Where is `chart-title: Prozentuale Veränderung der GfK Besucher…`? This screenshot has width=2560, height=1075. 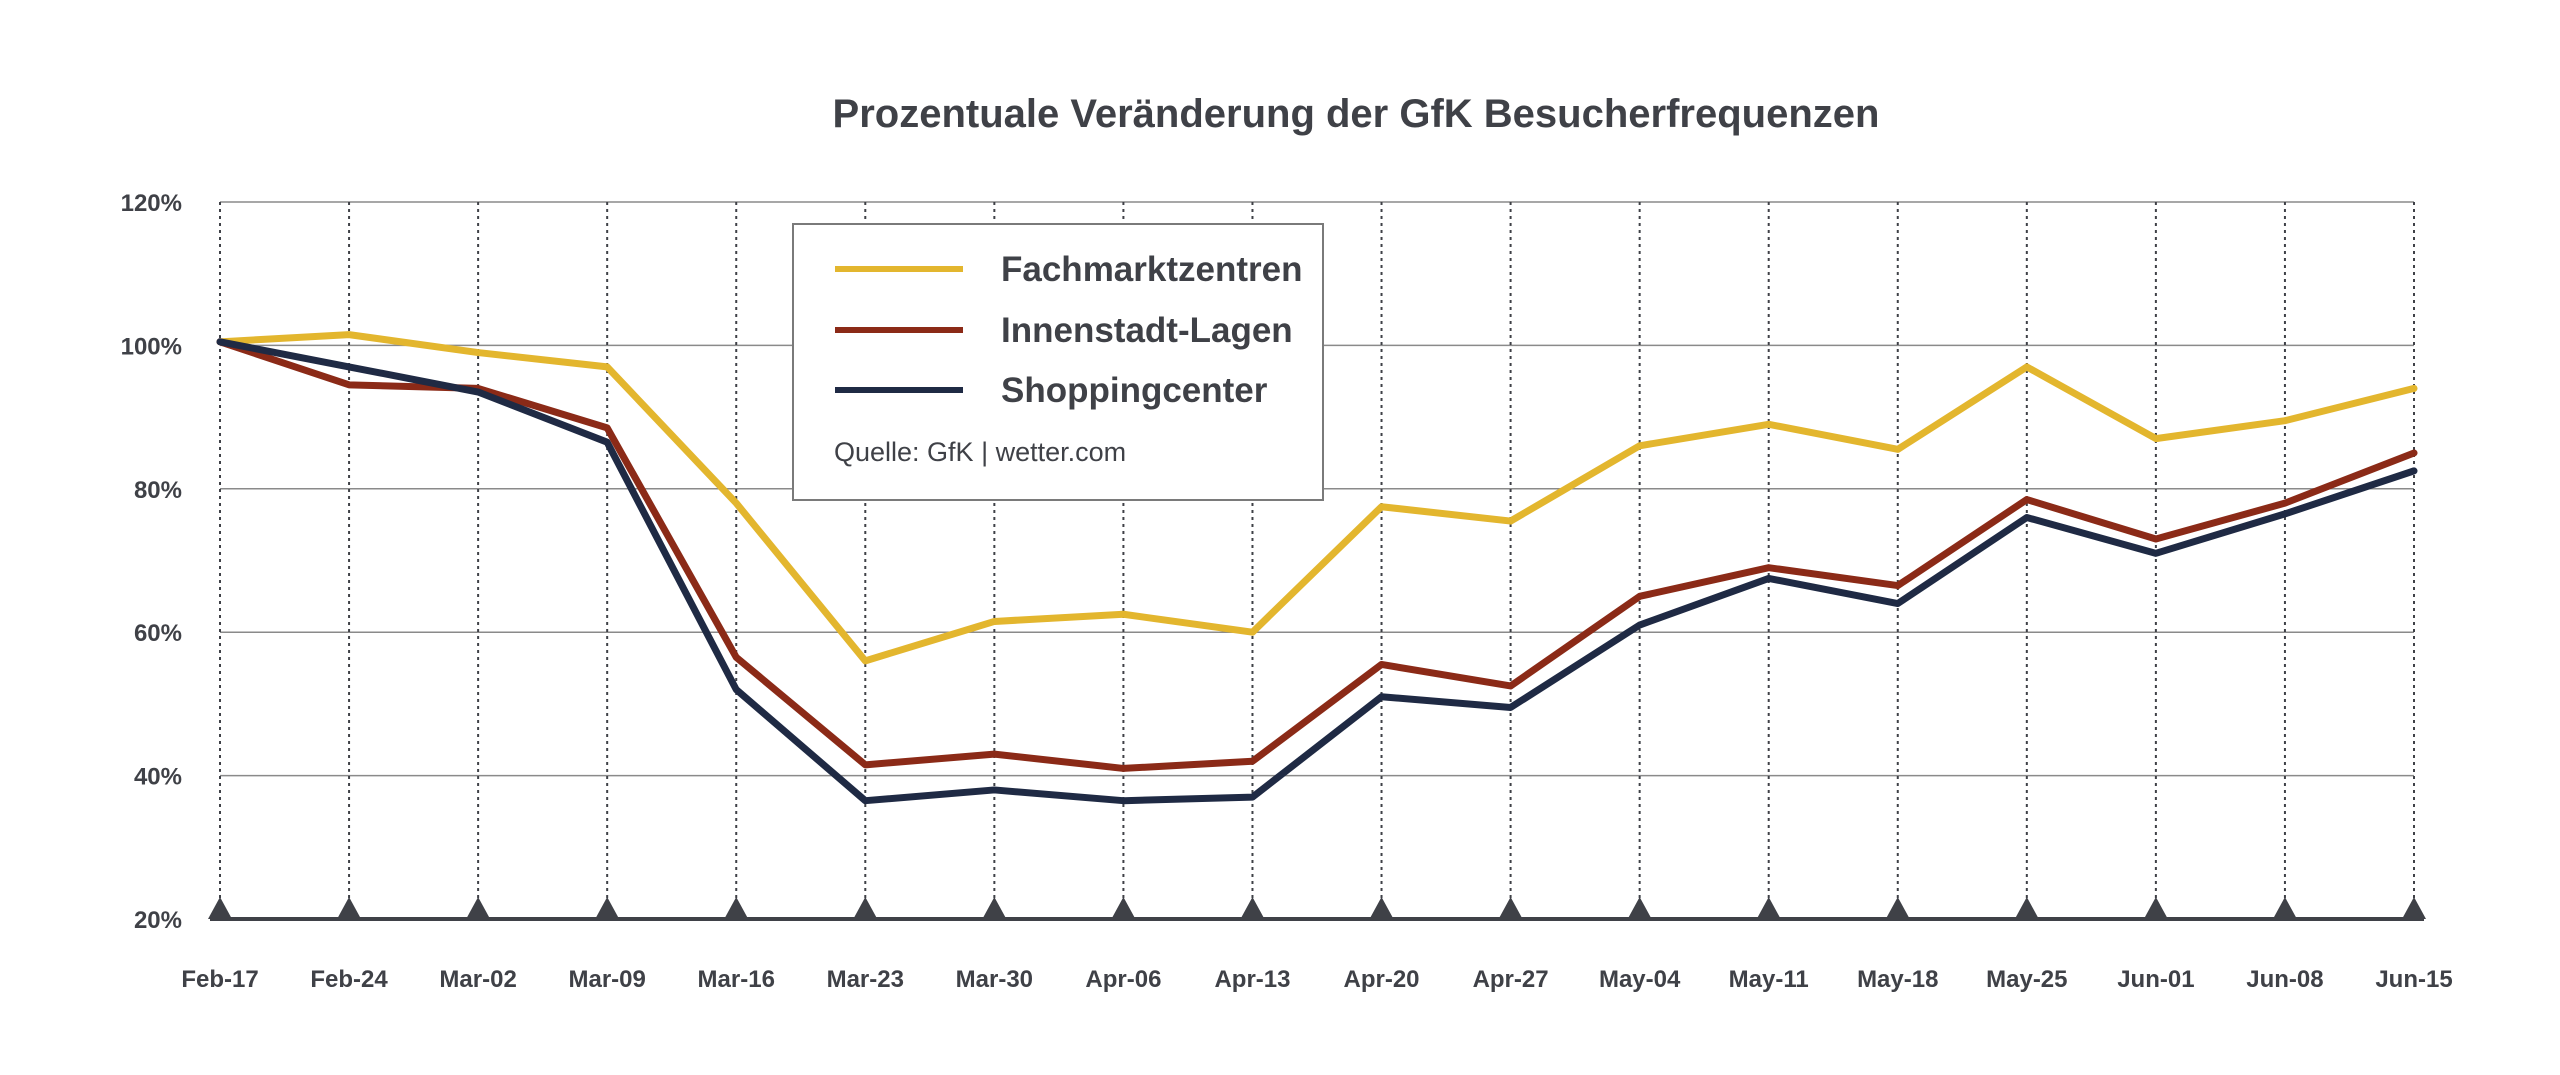
chart-title: Prozentuale Veränderung der GfK Besucher… is located at coordinates (1356, 114).